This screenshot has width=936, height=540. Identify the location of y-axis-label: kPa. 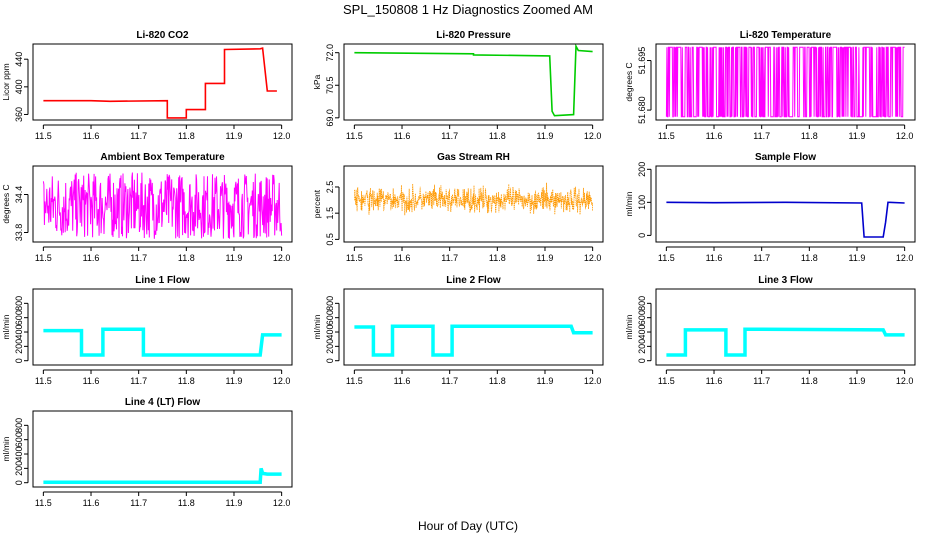
(317, 81).